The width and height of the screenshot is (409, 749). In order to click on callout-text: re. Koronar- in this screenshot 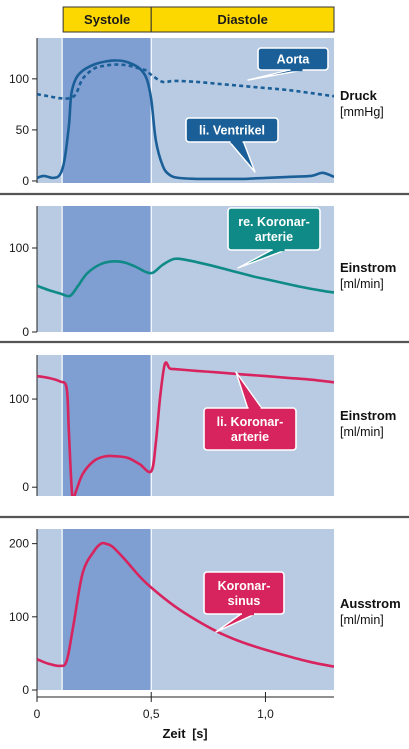, I will do `click(274, 222)`.